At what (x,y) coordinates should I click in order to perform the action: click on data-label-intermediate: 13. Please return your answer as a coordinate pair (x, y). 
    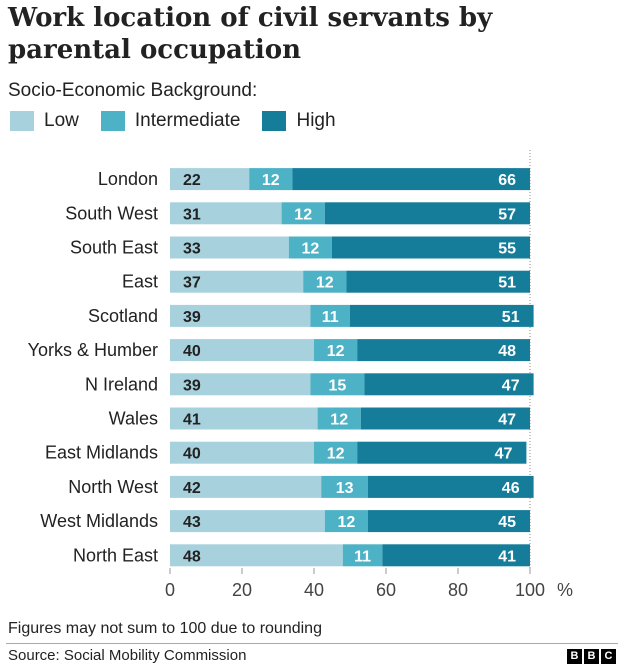
    Looking at the image, I should click on (345, 488).